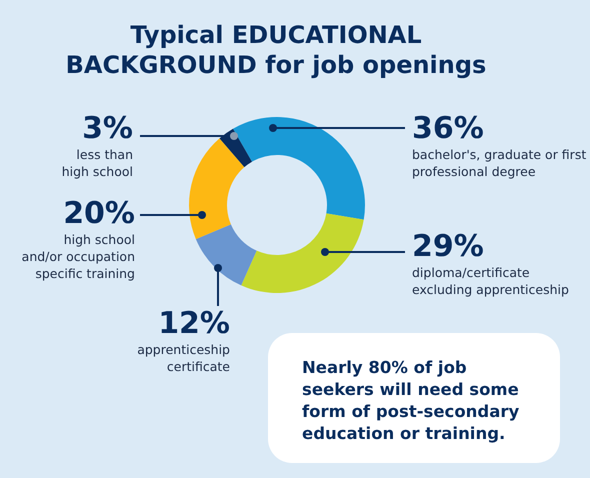 This screenshot has width=590, height=478. What do you see at coordinates (499, 163) in the screenshot?
I see `slice-label: bachelor's, graduate or first professional degree` at bounding box center [499, 163].